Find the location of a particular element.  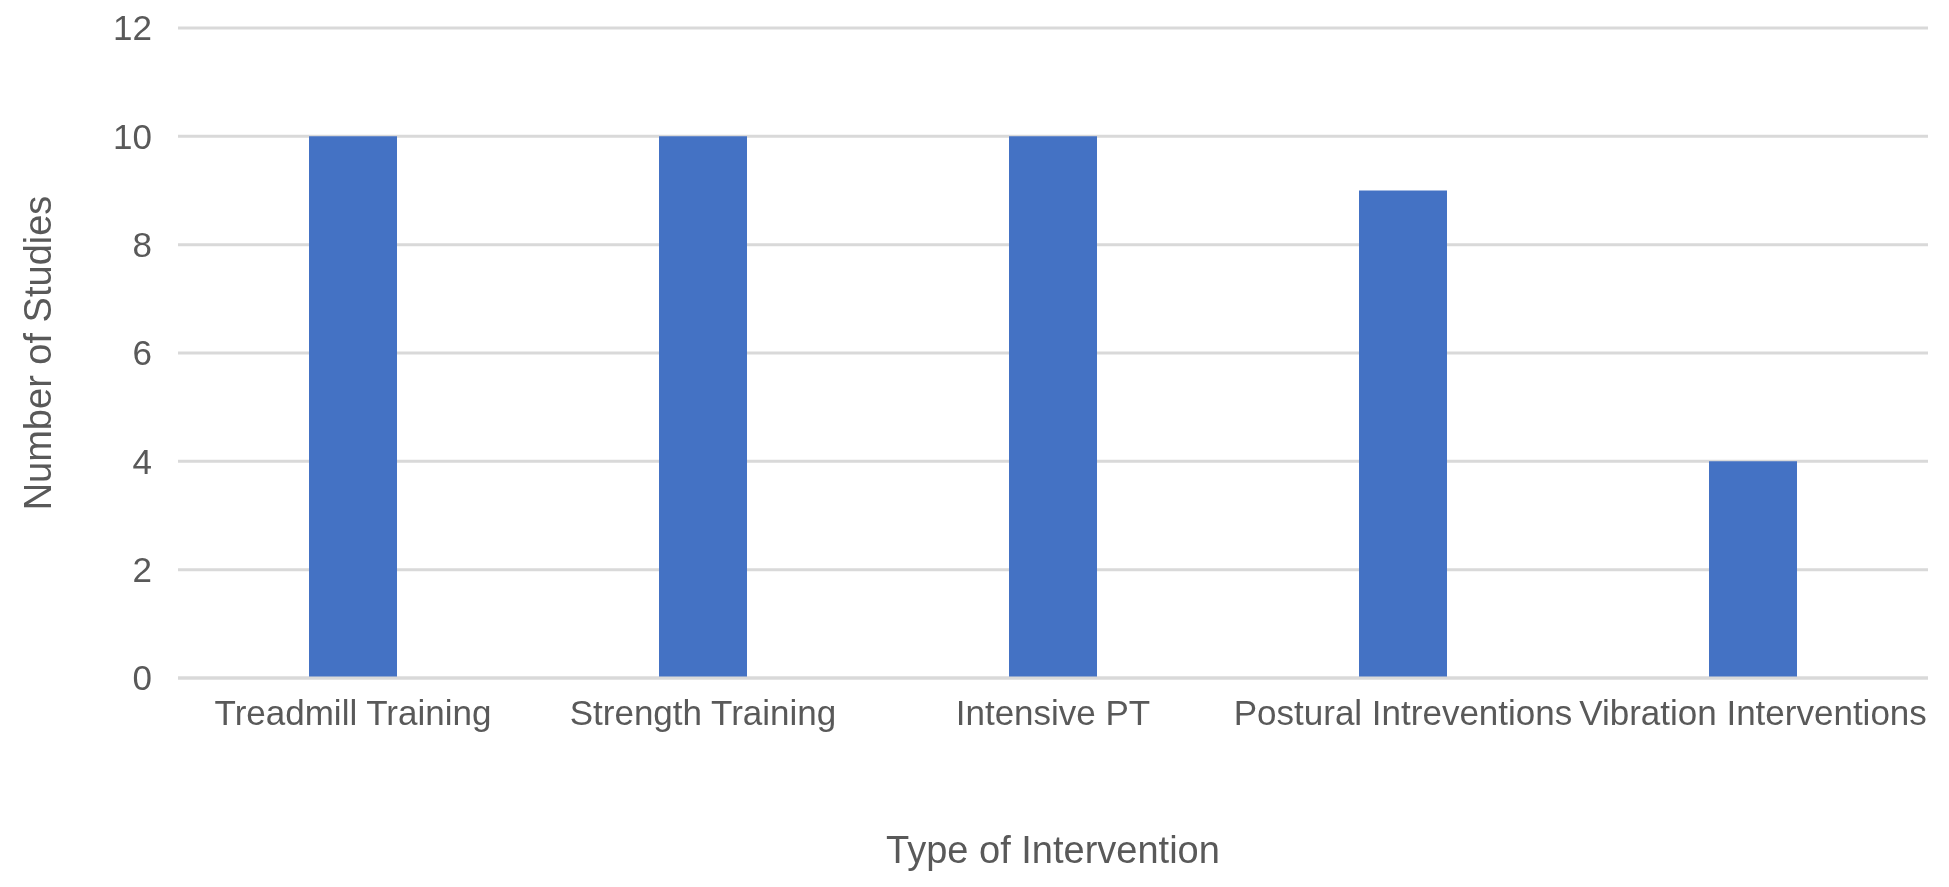

x-axis-title: Type of Intervention is located at coordinates (1053, 850).